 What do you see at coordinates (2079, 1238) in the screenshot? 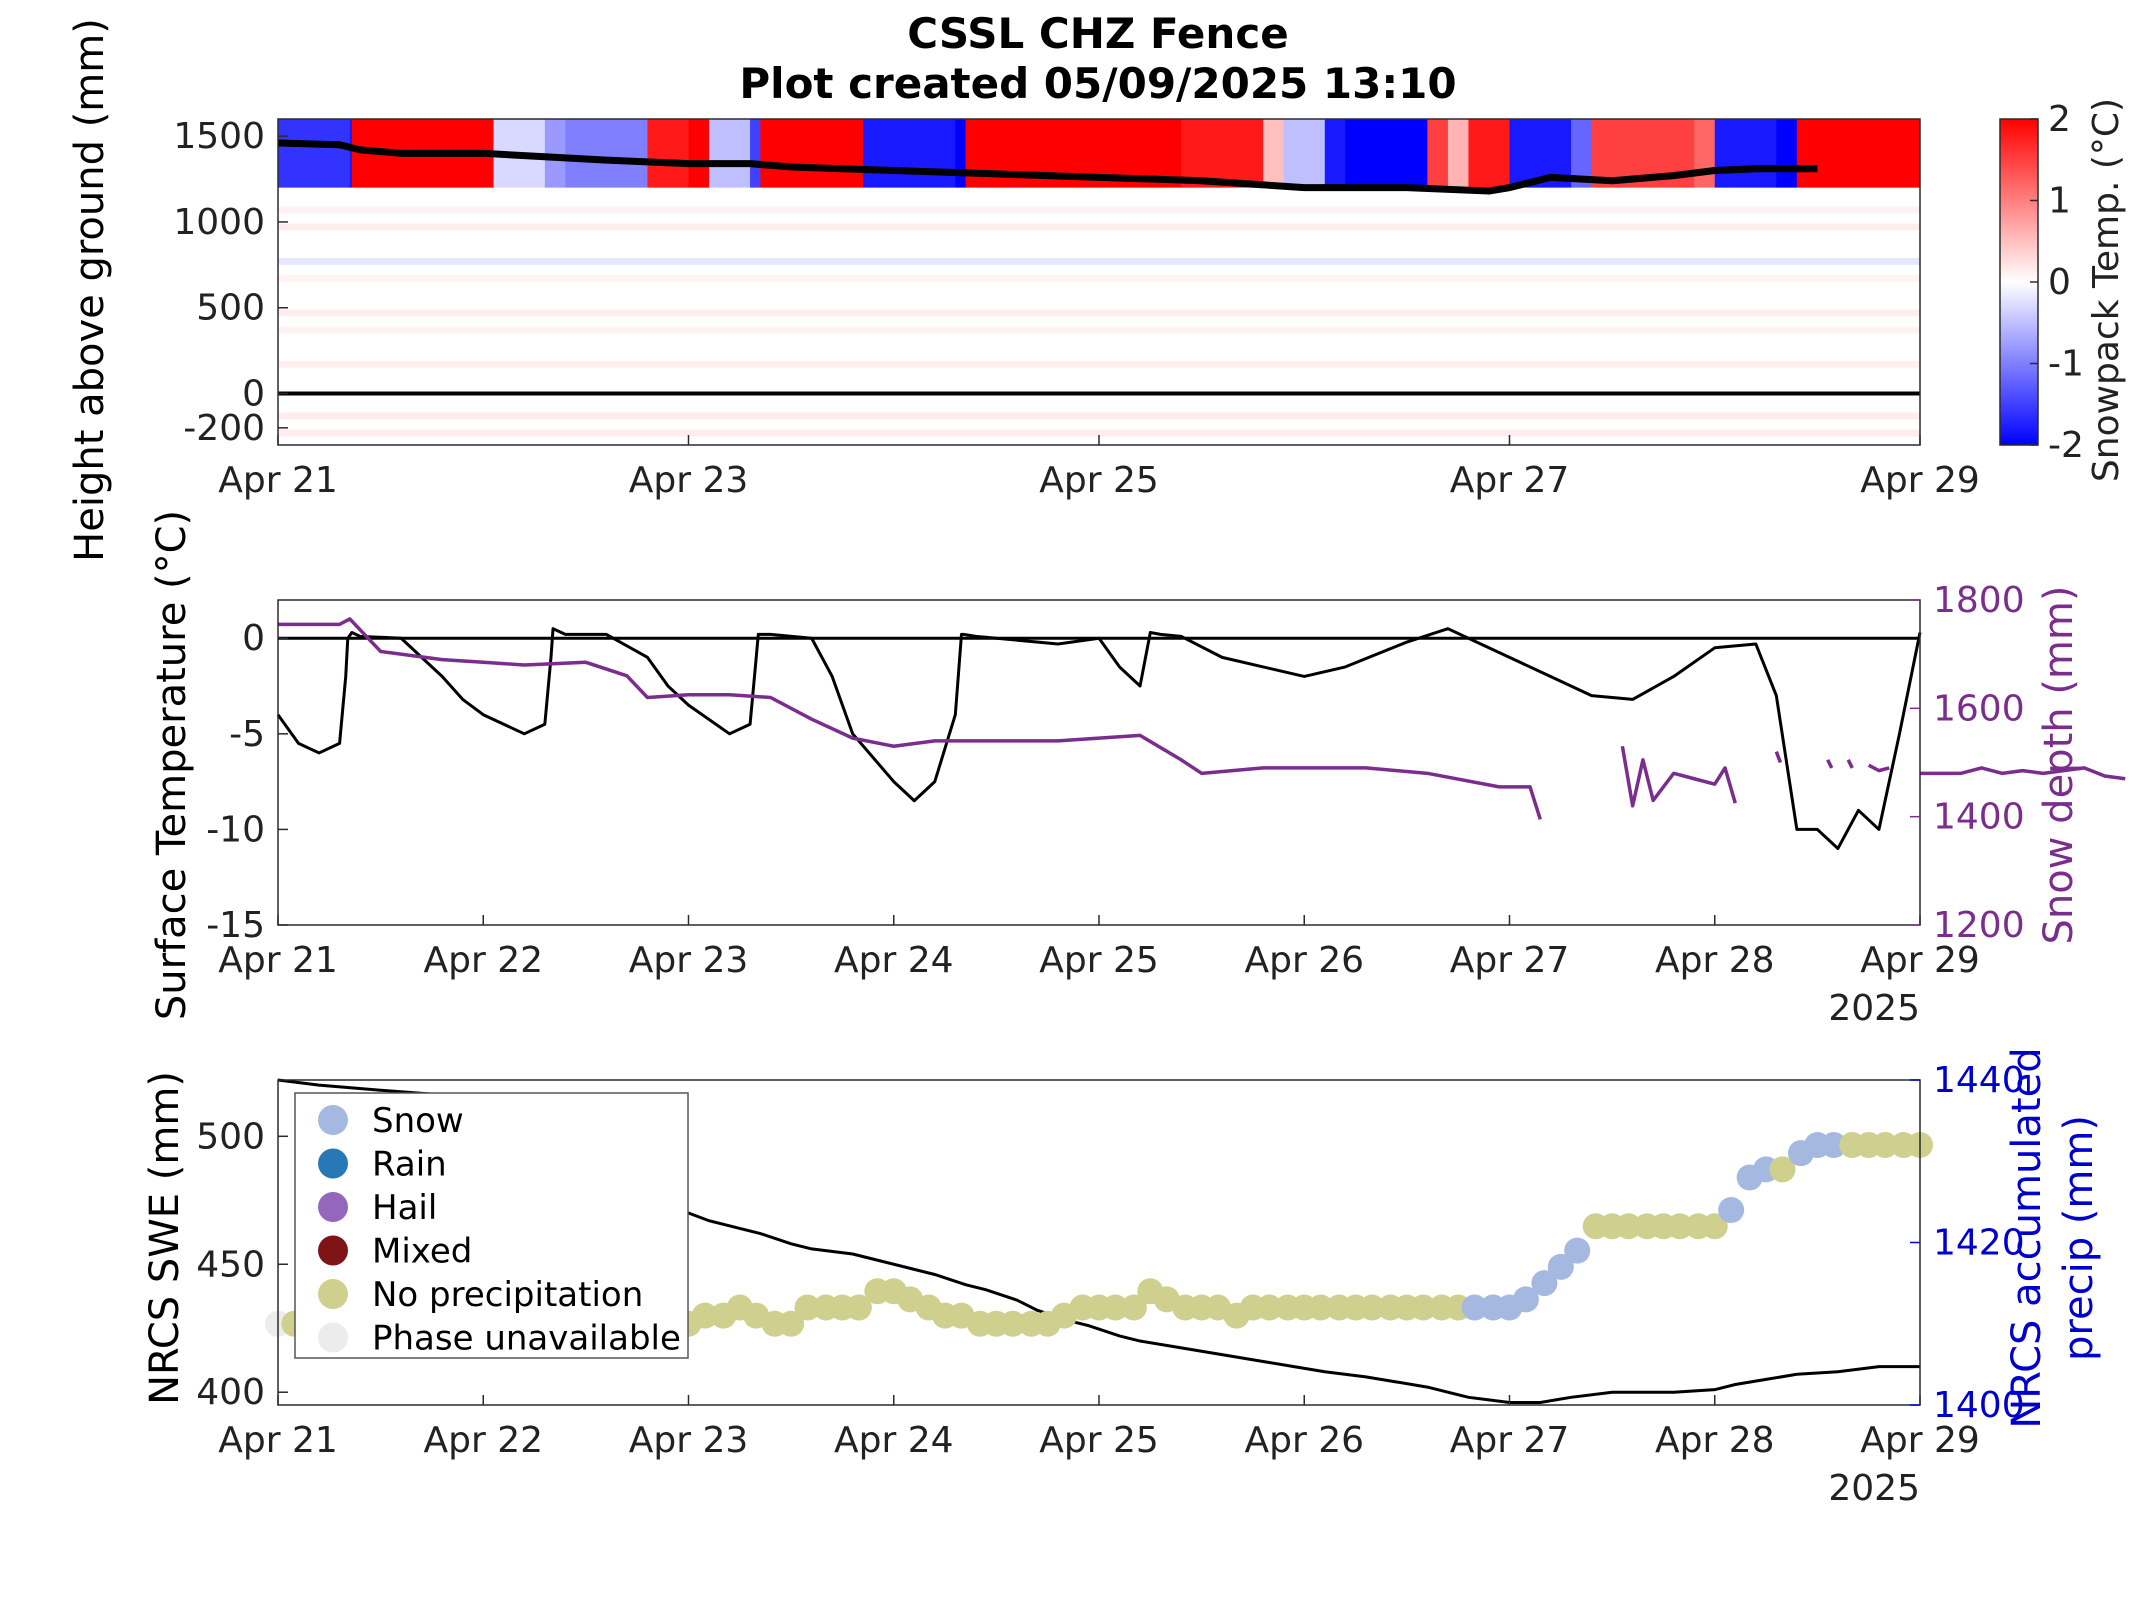
I see `panel-3-ylabel-right-line-2: precip (mm)` at bounding box center [2079, 1238].